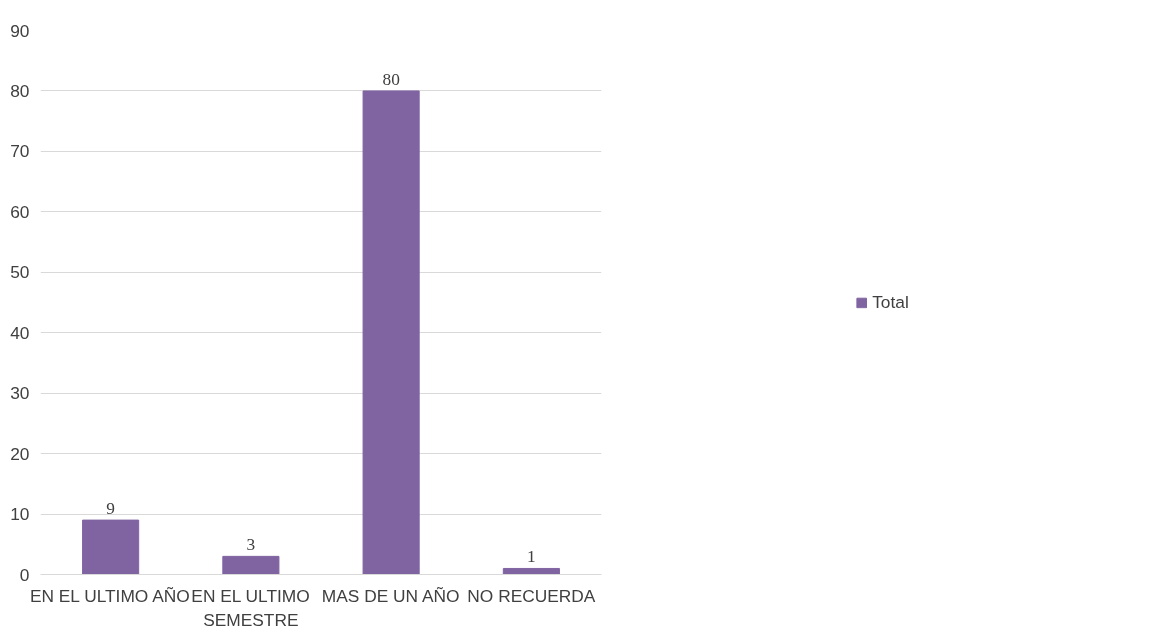  What do you see at coordinates (890, 302) in the screenshot?
I see `legend-label: Total` at bounding box center [890, 302].